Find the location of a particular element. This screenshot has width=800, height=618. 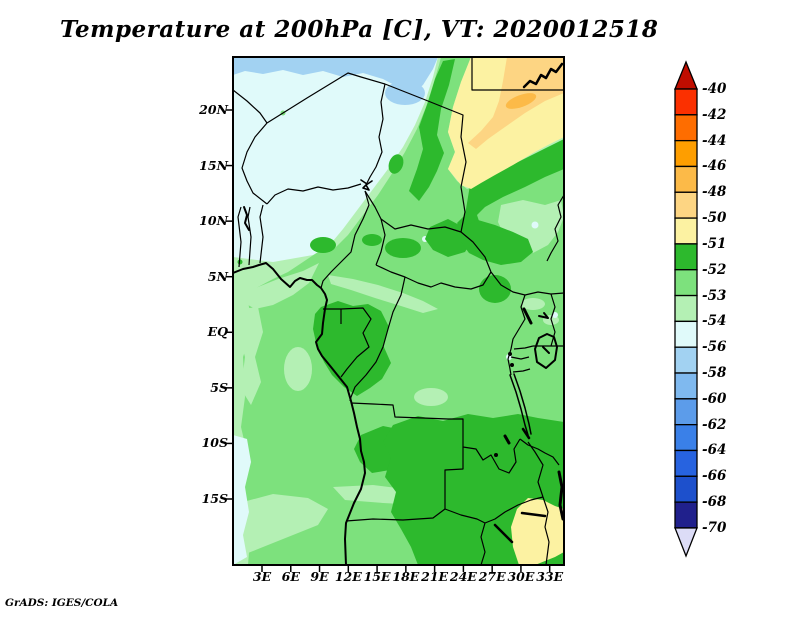

lat-tick-label-20N: 20N is located at coordinates (213, 109).